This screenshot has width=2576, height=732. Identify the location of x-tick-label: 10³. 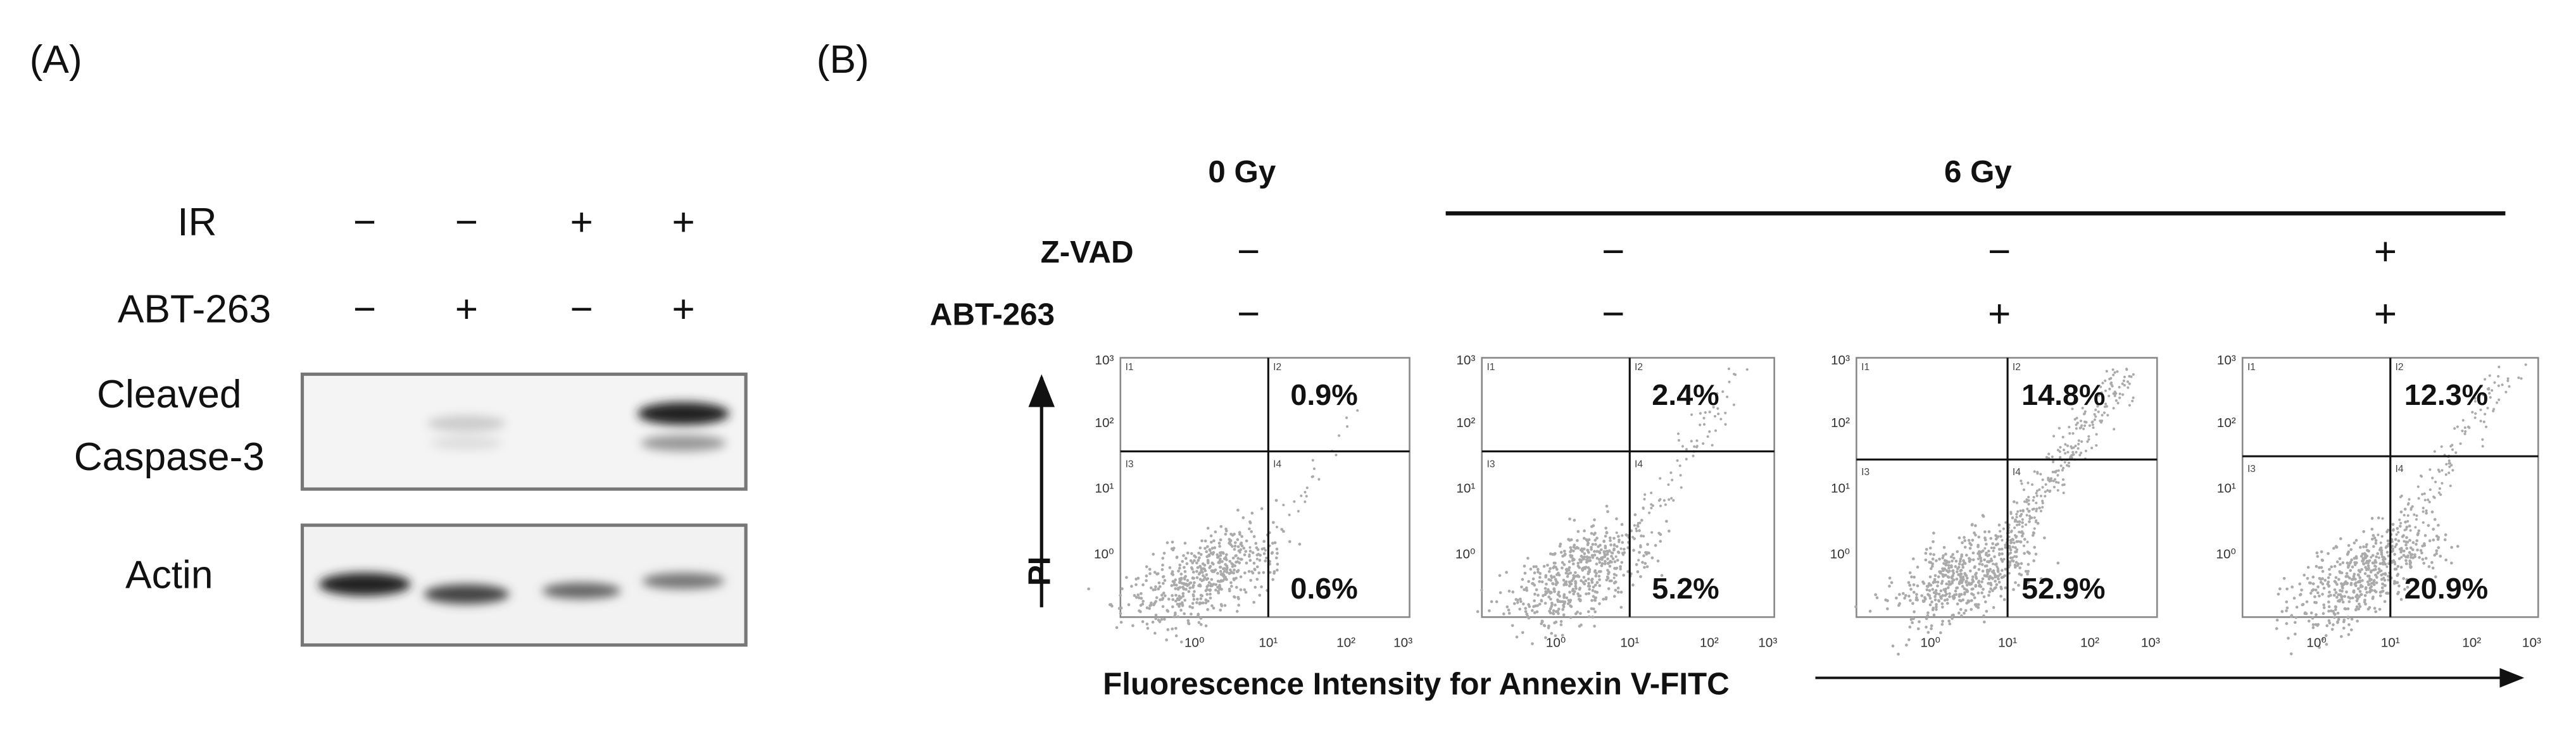
(2150, 642).